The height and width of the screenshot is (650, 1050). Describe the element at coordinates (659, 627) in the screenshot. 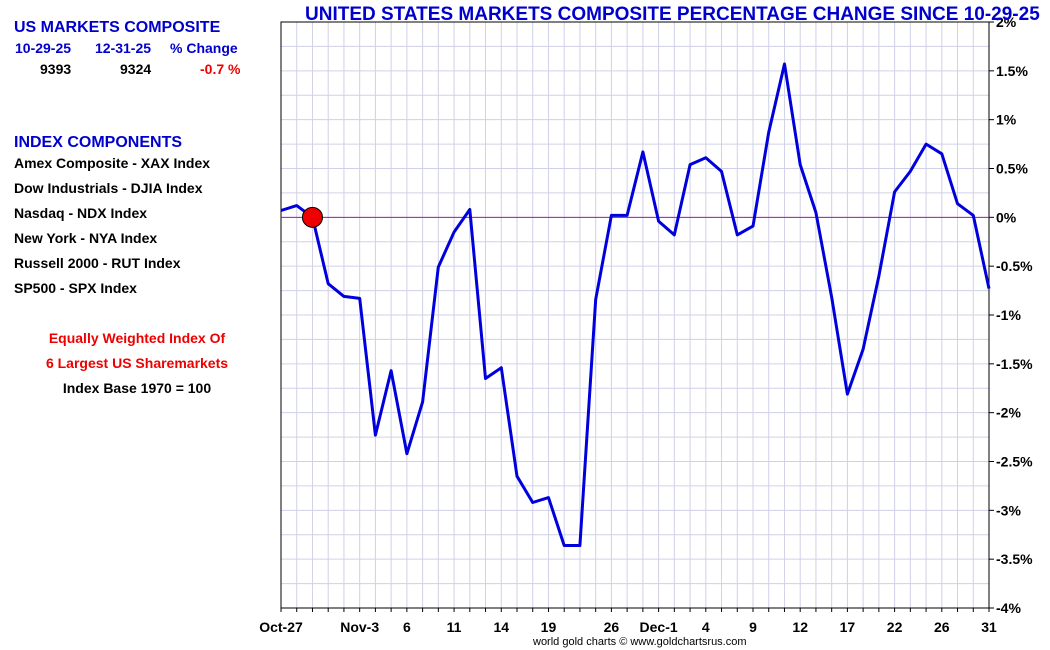

I see `x-tick-label: Dec-1` at that location.